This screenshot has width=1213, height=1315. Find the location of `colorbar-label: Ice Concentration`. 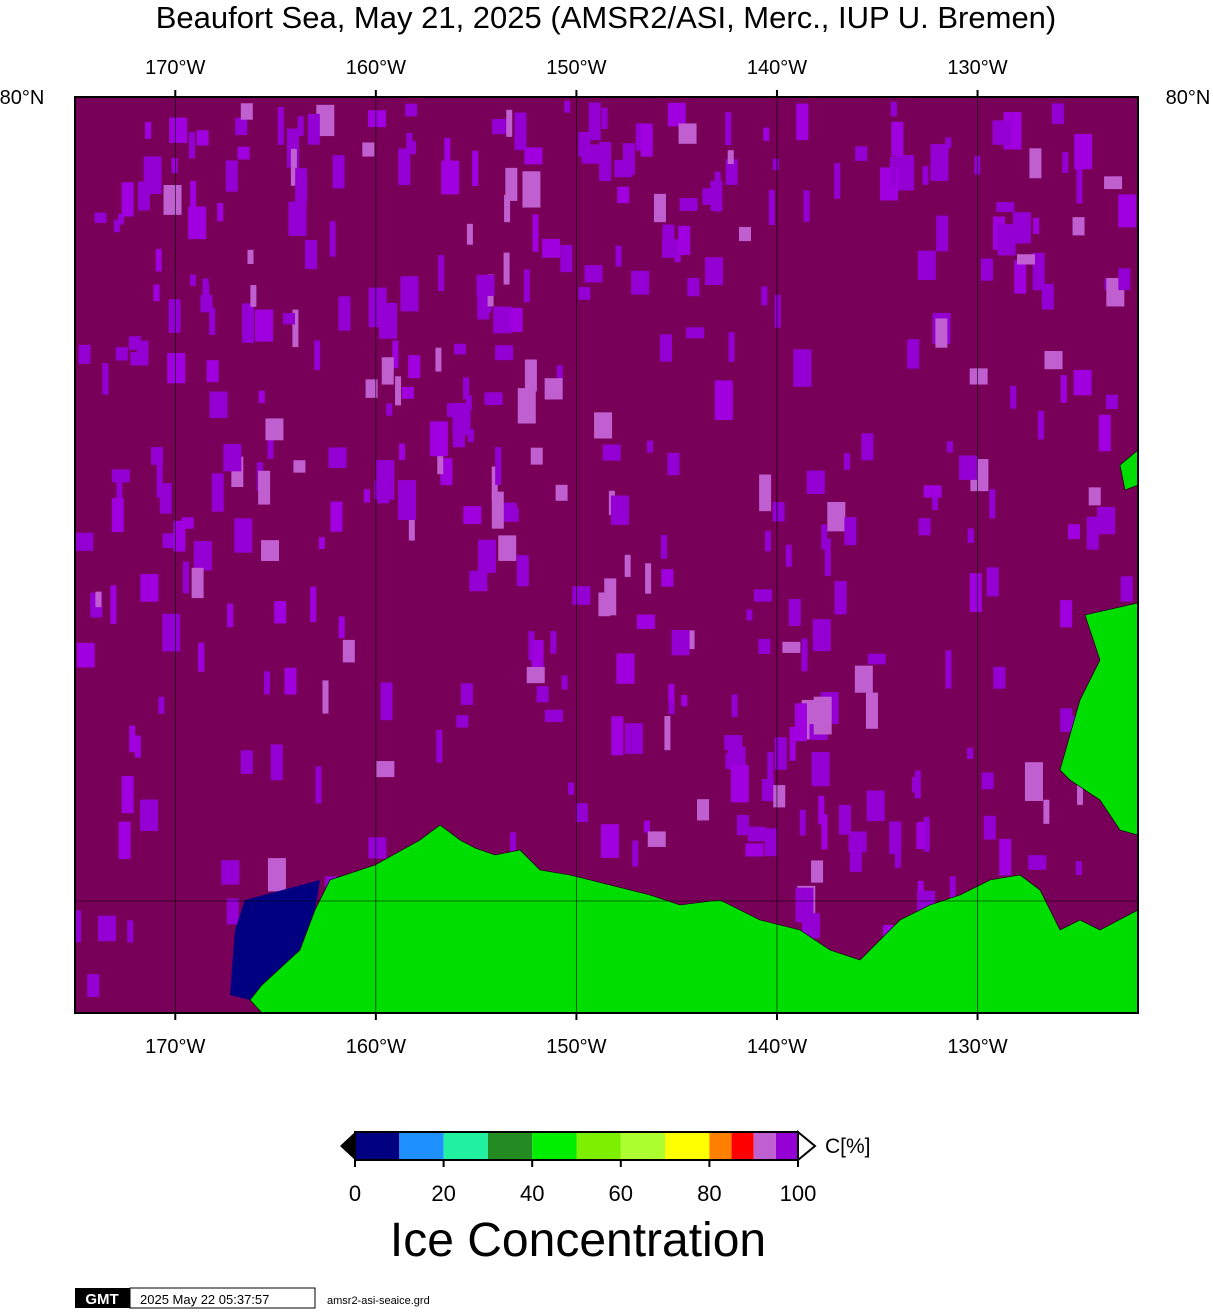

colorbar-label: Ice Concentration is located at coordinates (578, 1240).